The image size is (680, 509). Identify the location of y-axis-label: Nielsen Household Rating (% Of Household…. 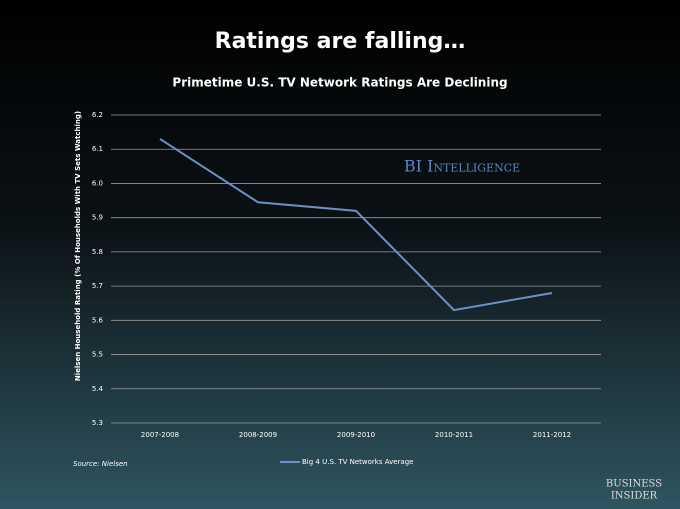
(78, 246).